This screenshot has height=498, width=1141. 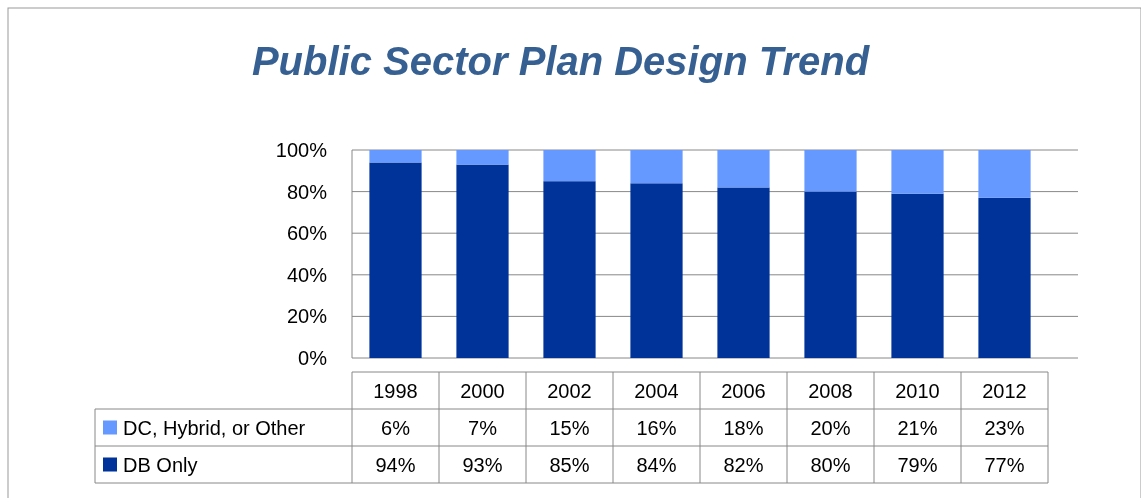 What do you see at coordinates (1004, 464) in the screenshot?
I see `data-label: 77%` at bounding box center [1004, 464].